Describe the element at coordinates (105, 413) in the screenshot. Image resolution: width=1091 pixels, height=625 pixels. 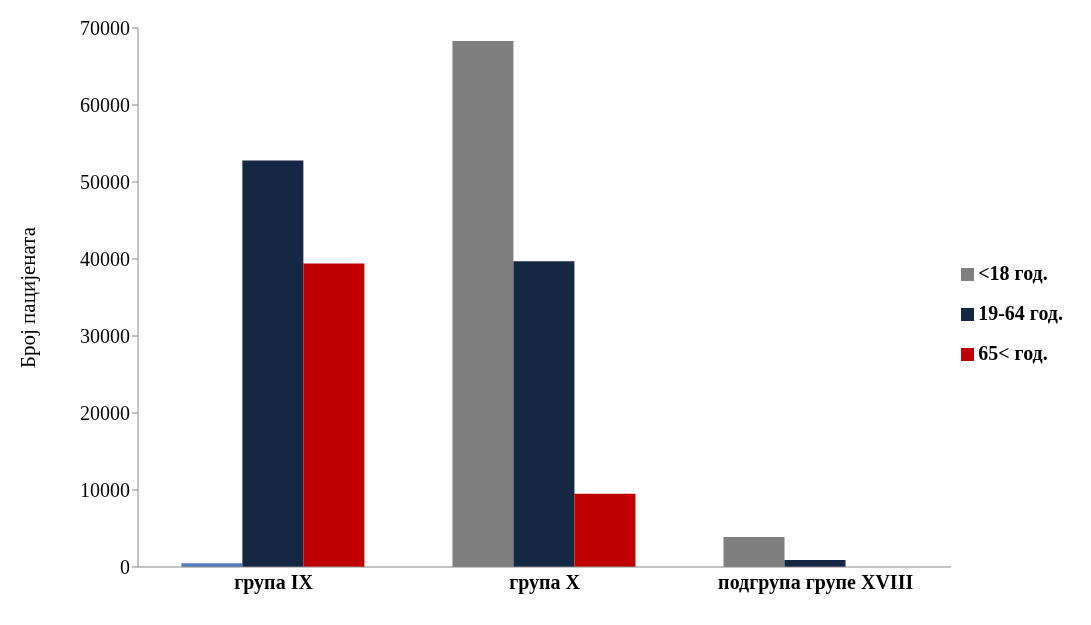
I see `y-tick-label: 20000` at that location.